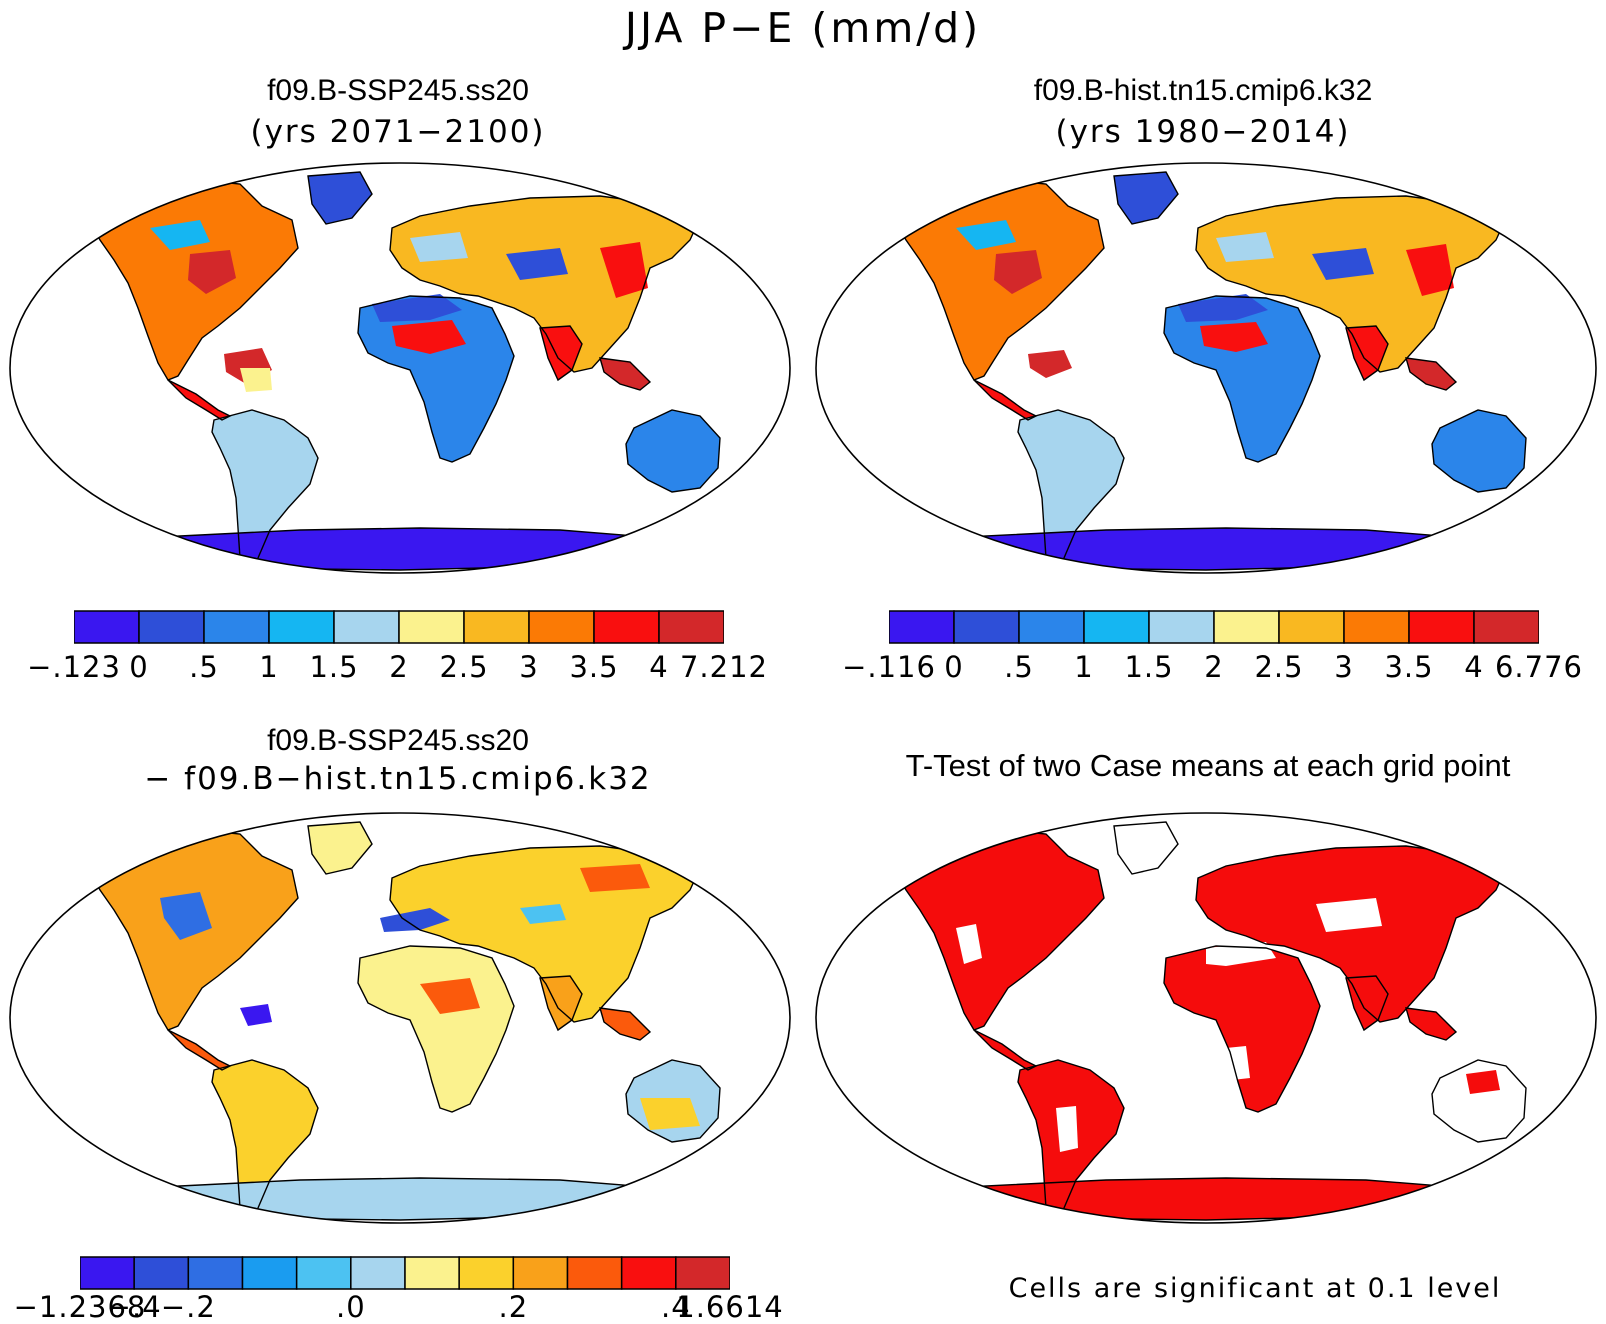  I want to click on panel-2-subtitle: (yrs 1980−2014), so click(1203, 132).